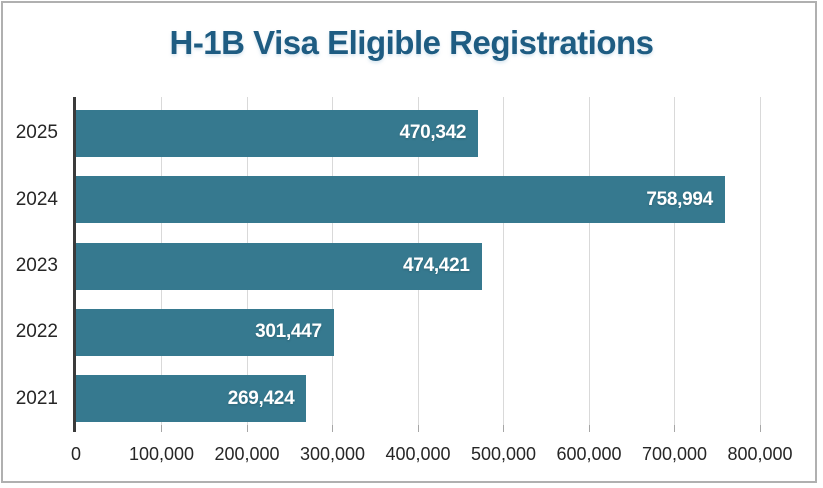 This screenshot has height=488, width=823. What do you see at coordinates (418, 332) in the screenshot?
I see `bar-row-2022: 301,447` at bounding box center [418, 332].